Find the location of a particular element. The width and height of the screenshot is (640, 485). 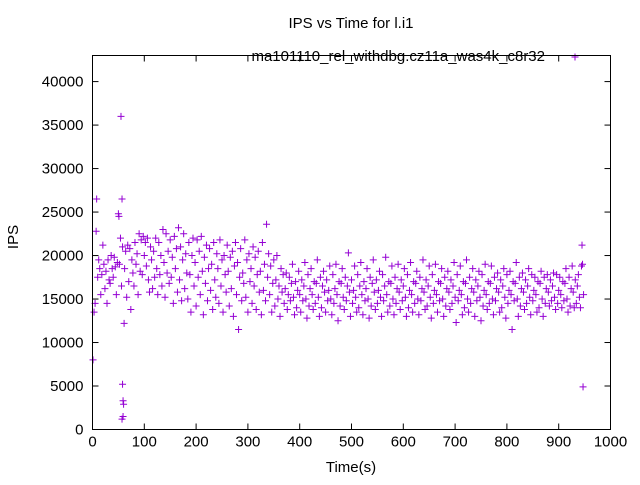

y-tick-label: 40000 is located at coordinates (63, 82).